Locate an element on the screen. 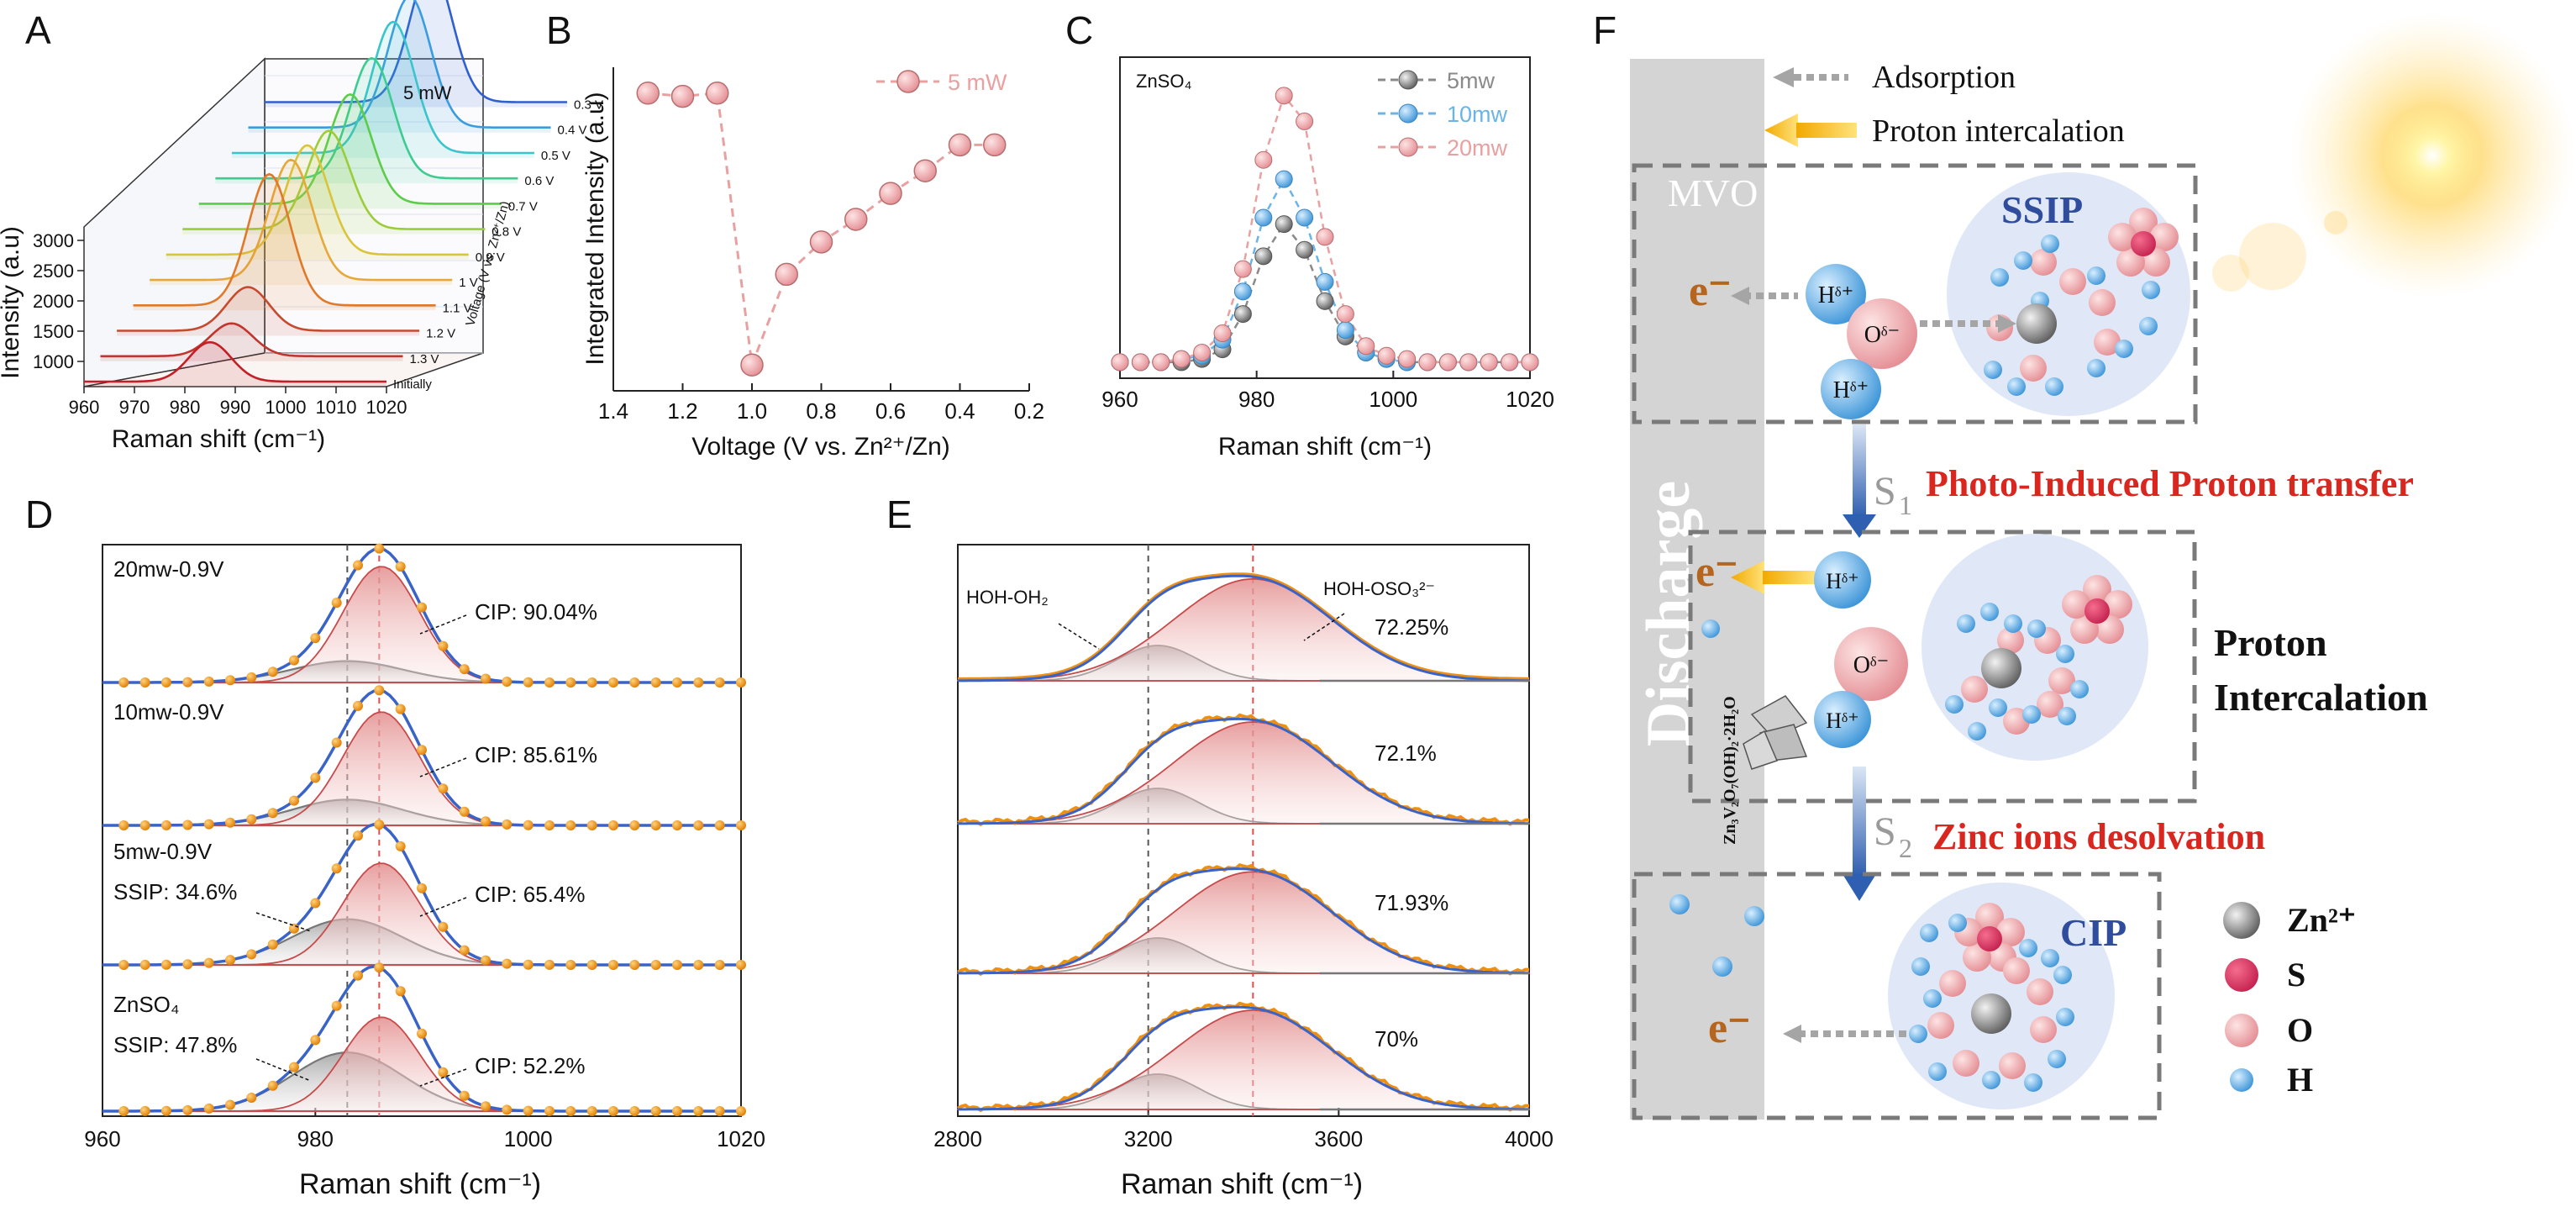 This screenshot has height=1212, width=2576. legend-adsorption-label: Adsorption is located at coordinates (1944, 77).